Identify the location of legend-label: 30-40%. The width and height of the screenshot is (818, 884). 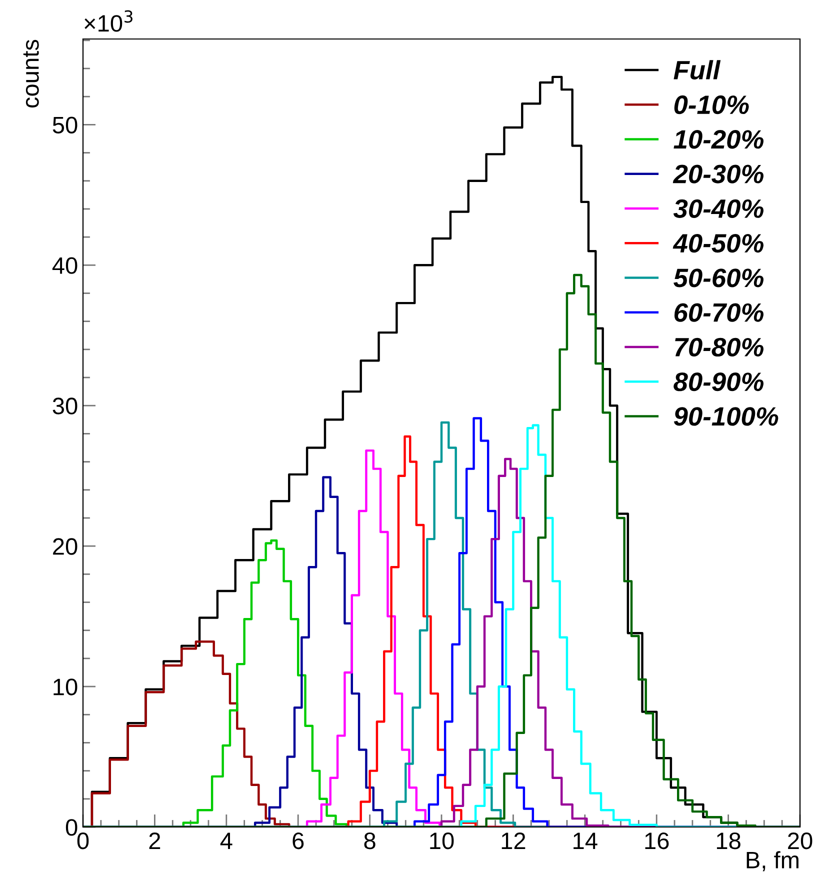
(718, 208).